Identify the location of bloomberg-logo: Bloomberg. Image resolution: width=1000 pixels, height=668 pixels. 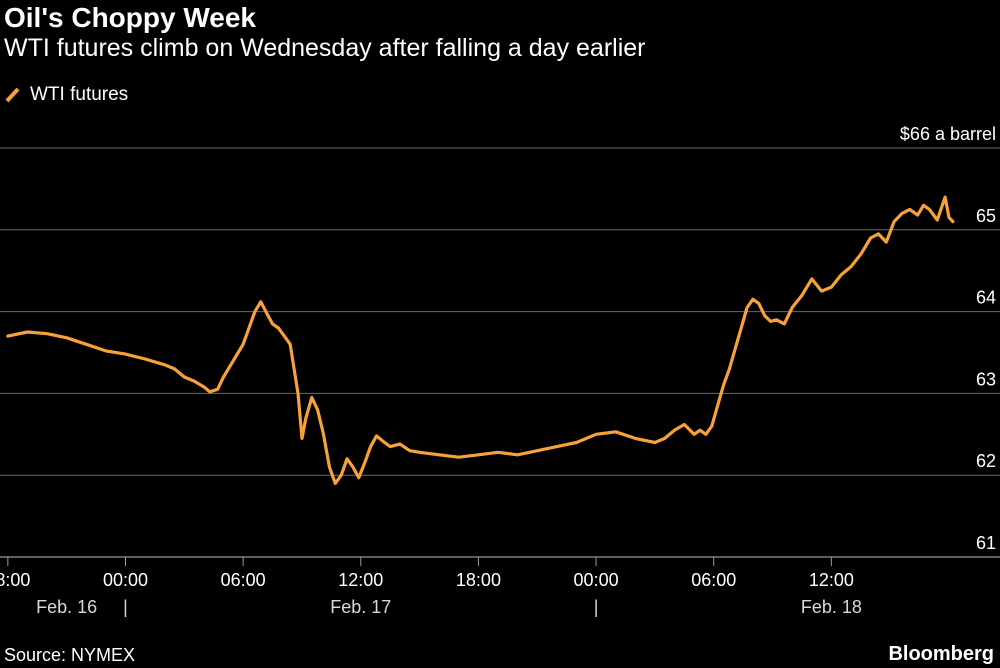
(941, 654).